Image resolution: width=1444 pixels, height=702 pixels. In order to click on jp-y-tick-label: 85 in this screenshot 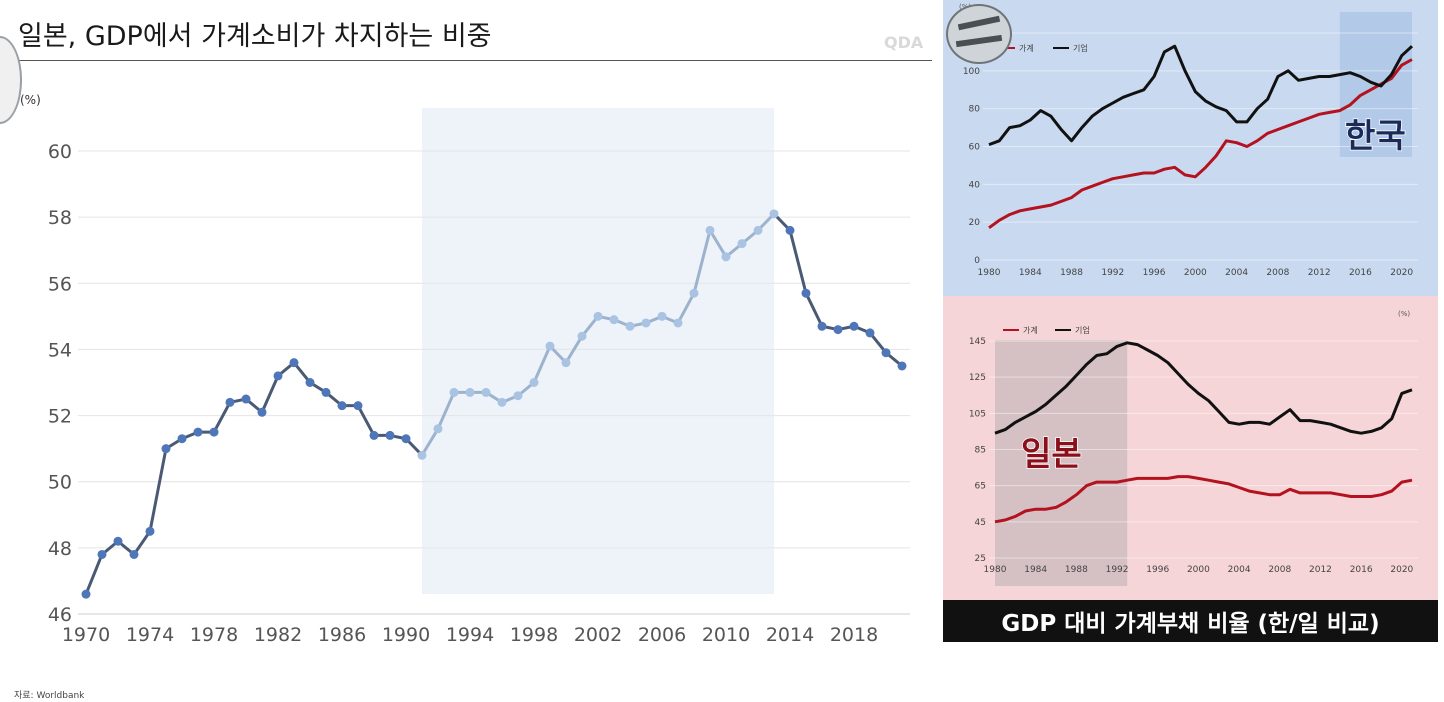, I will do `click(980, 451)`.